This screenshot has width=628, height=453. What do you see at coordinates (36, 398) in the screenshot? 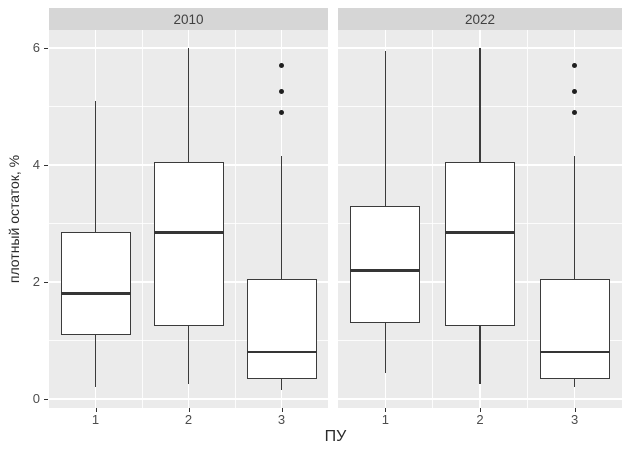
I see `y-tick-label: 0` at bounding box center [36, 398].